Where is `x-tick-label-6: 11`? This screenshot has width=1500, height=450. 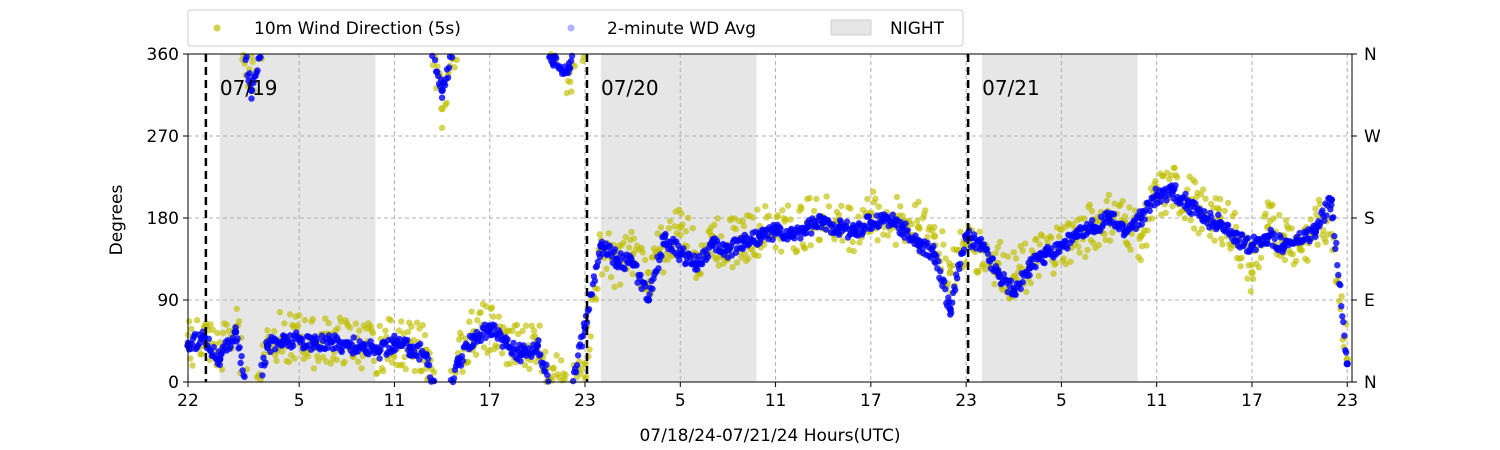 x-tick-label-6: 11 is located at coordinates (776, 401).